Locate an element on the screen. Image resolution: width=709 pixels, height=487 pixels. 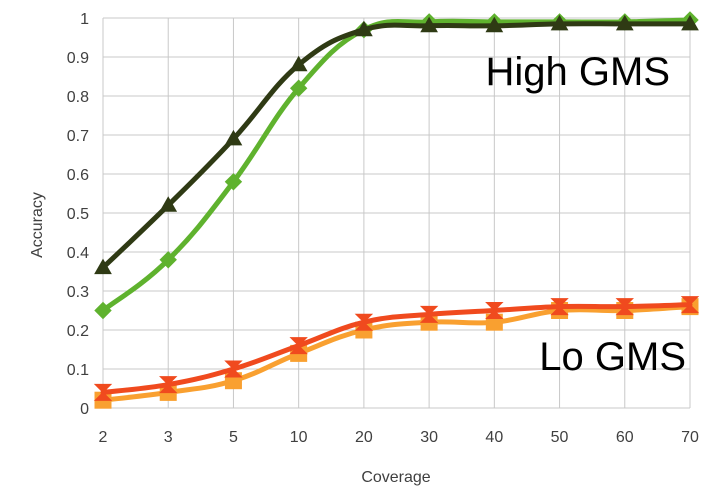
y-tick-label: 0 is located at coordinates (84, 409).